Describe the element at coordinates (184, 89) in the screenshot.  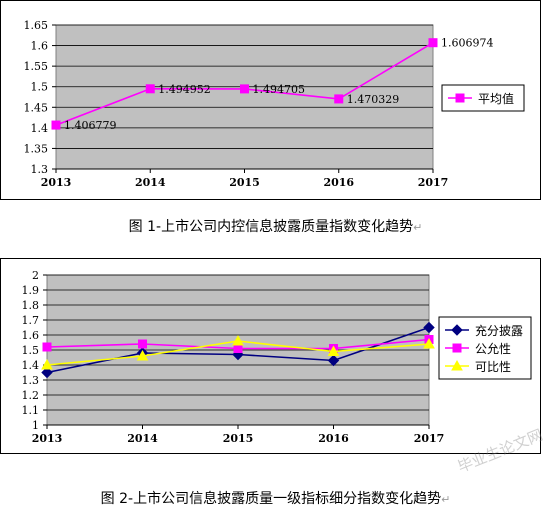
I see `chart-1-data-label: 1.494952` at that location.